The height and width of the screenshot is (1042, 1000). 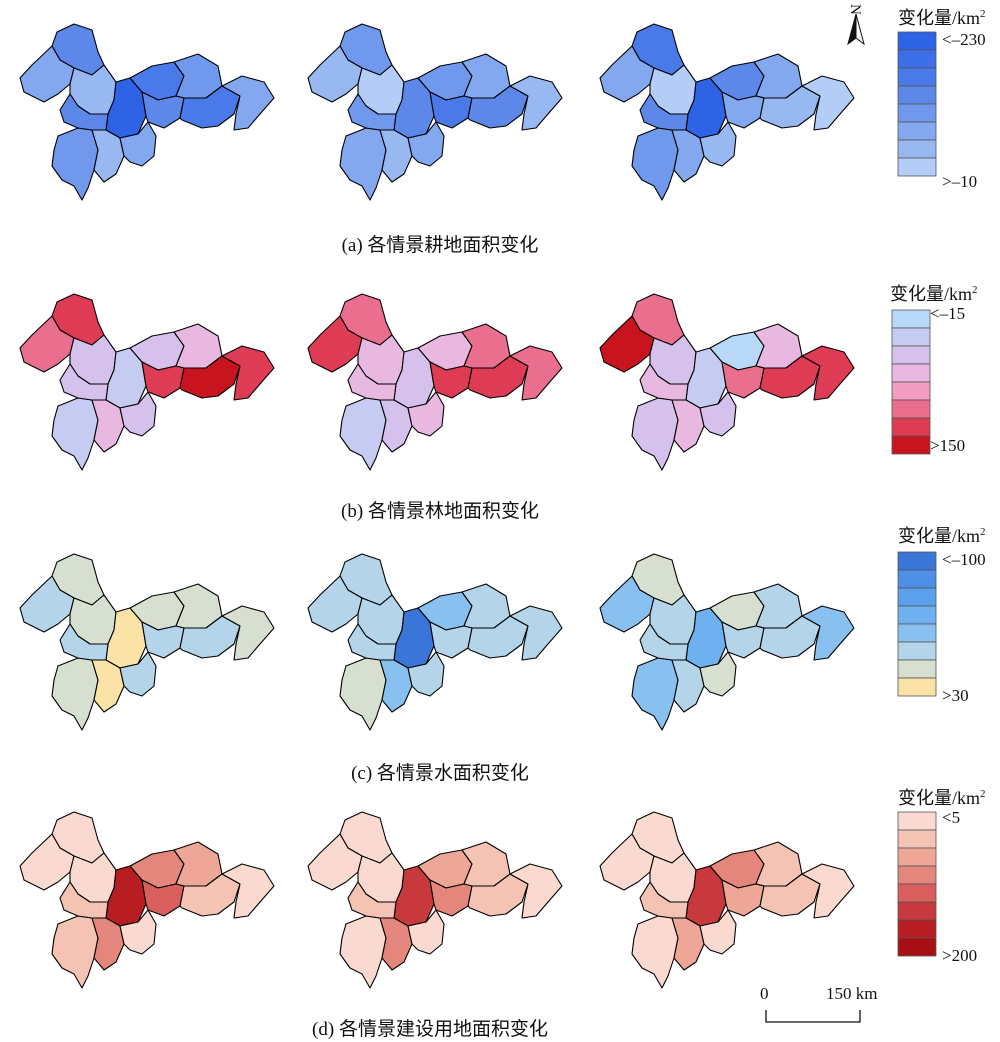 I want to click on legend-title-b: 变化量/km2, so click(x=934, y=294).